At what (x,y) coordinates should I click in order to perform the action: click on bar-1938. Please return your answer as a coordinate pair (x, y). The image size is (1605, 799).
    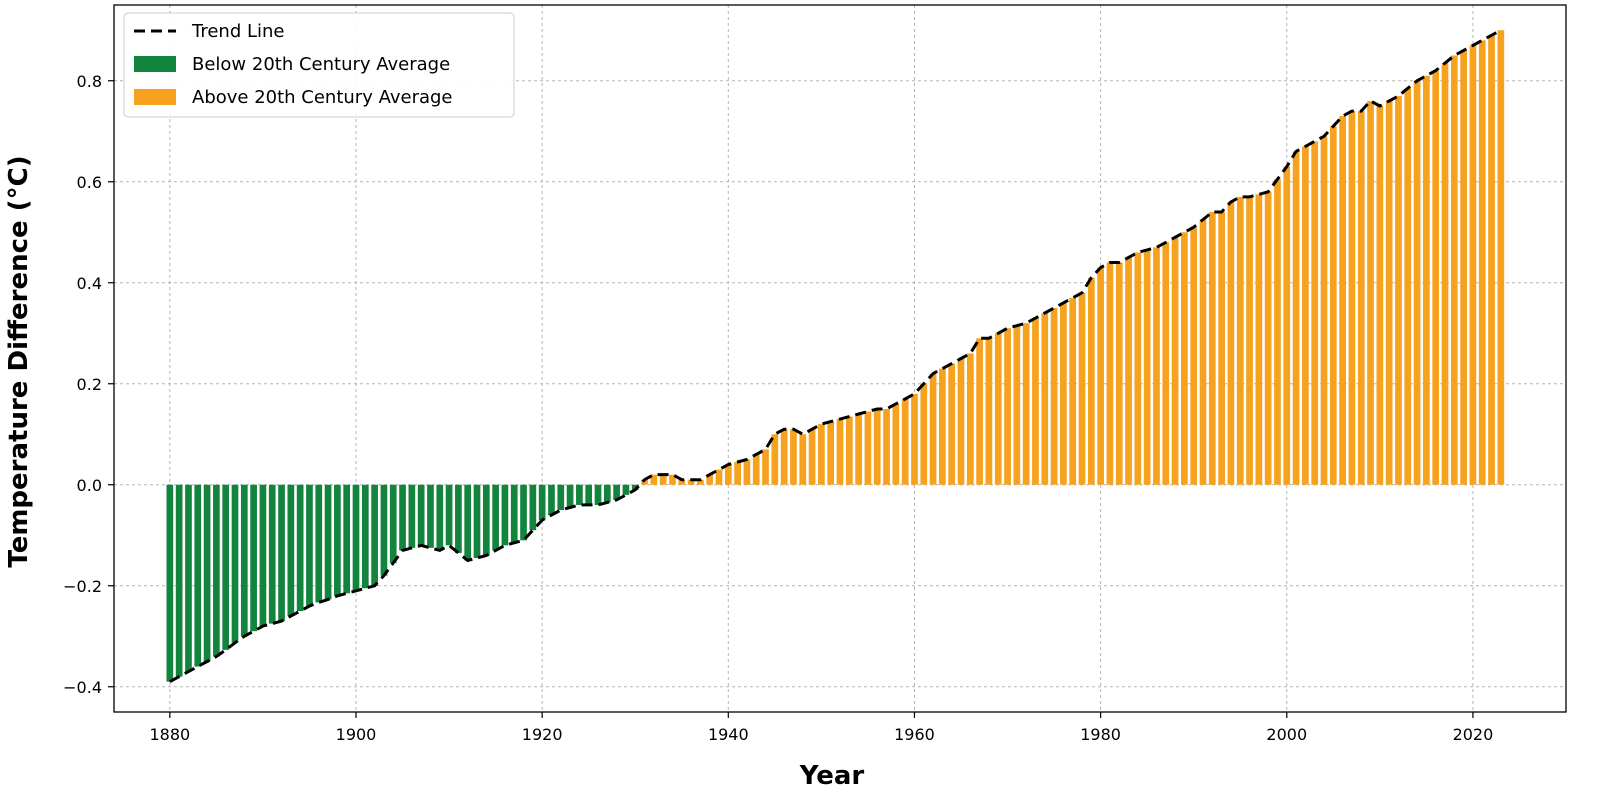
    Looking at the image, I should click on (710, 479).